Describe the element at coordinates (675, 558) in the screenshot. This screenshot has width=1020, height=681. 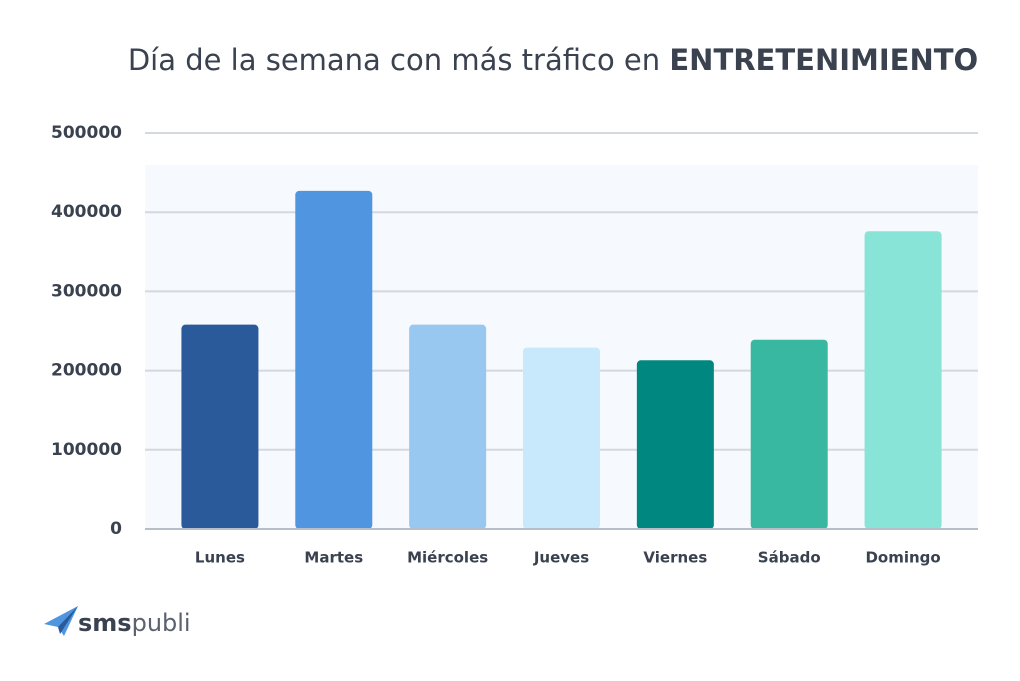
I see `x-tick-label: Viernes` at that location.